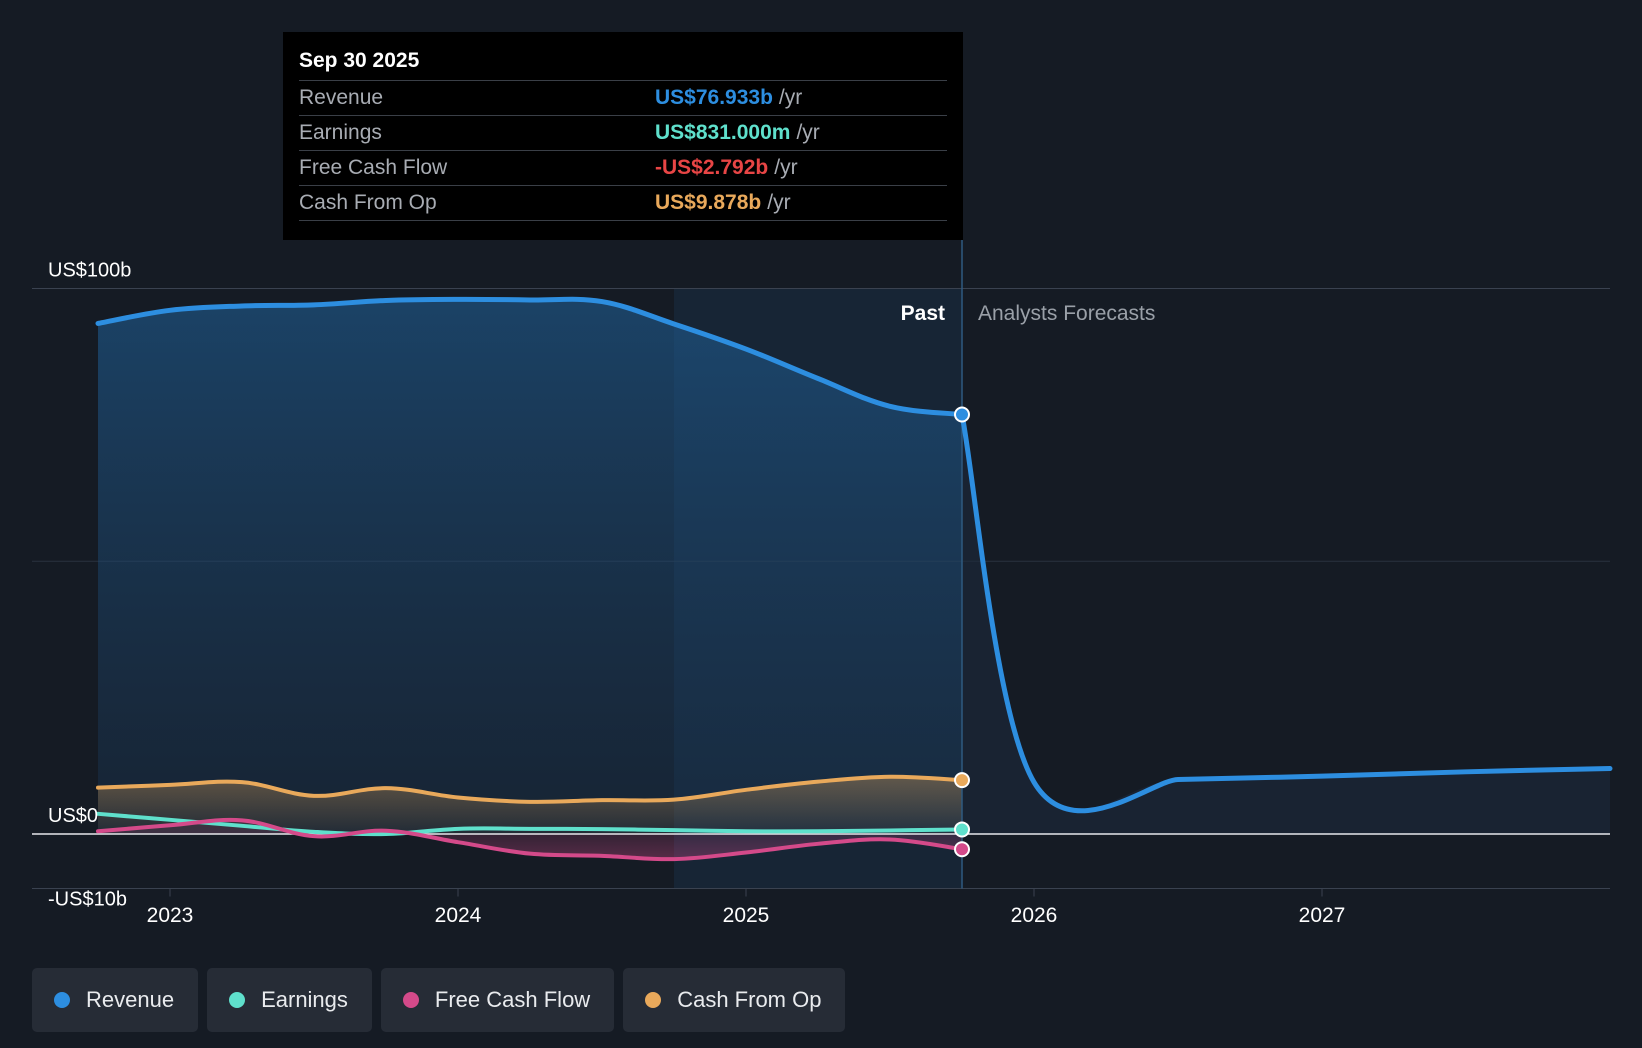  What do you see at coordinates (1066, 313) in the screenshot?
I see `forecast-label: Analysts Forecasts` at bounding box center [1066, 313].